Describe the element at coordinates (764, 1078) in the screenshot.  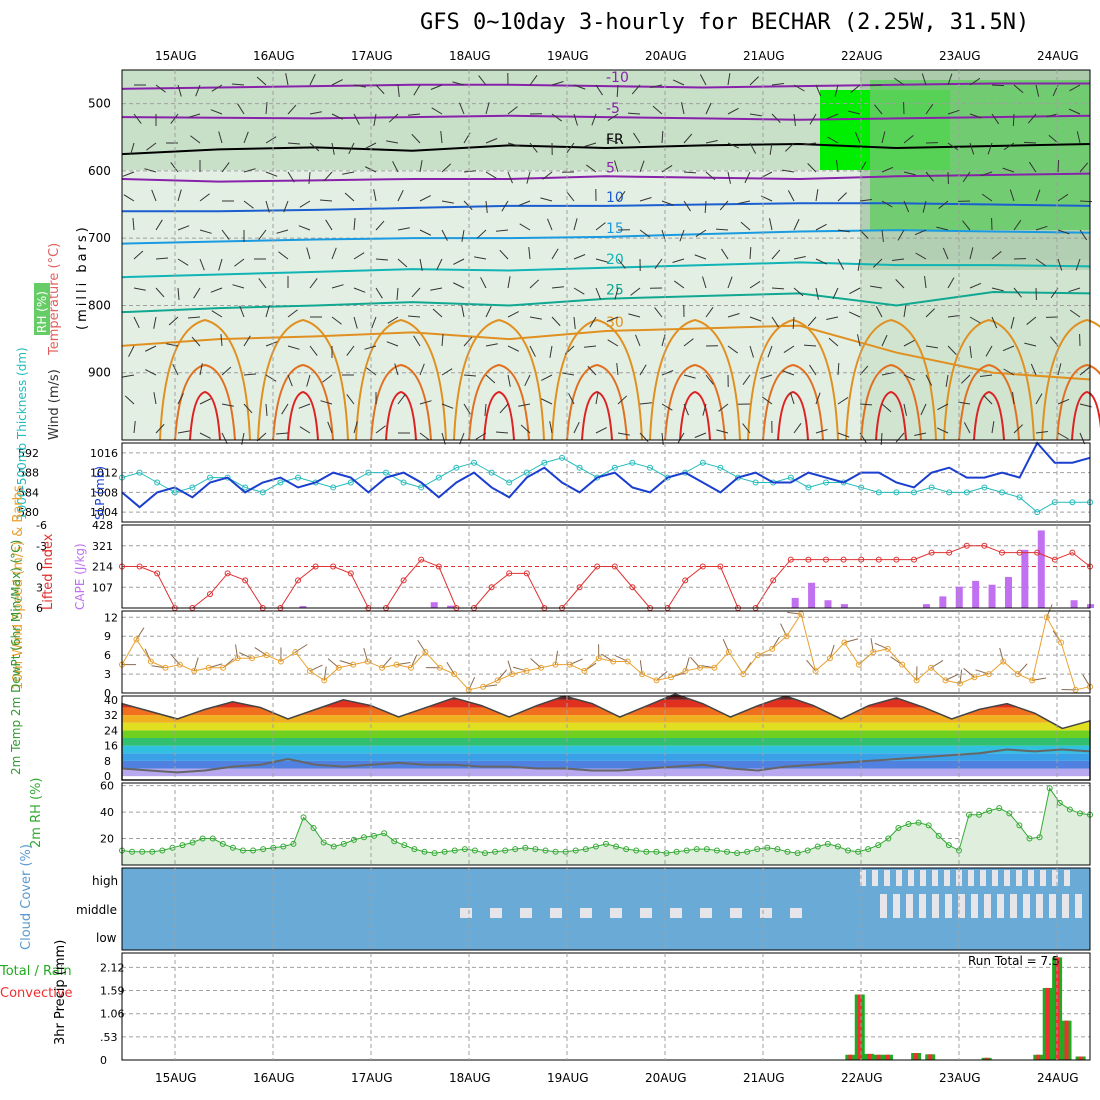
I see `bottom-date-label: 21AUG` at that location.